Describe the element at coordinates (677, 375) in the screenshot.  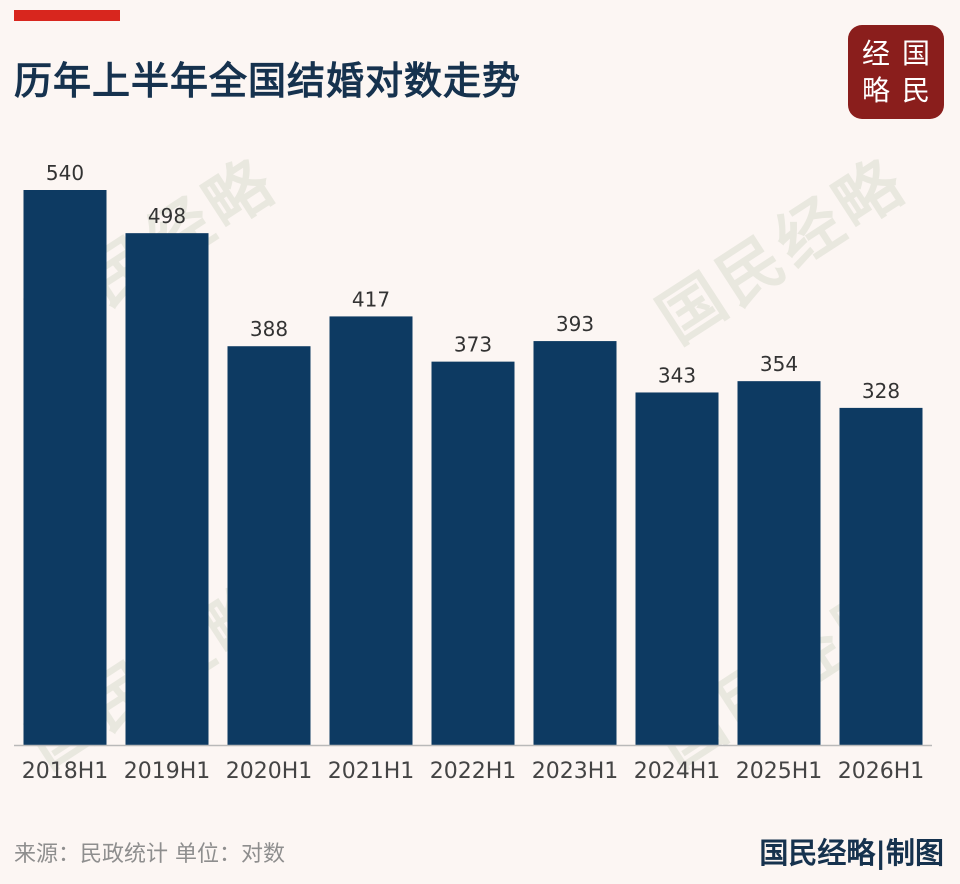
I see `data-label: 343` at that location.